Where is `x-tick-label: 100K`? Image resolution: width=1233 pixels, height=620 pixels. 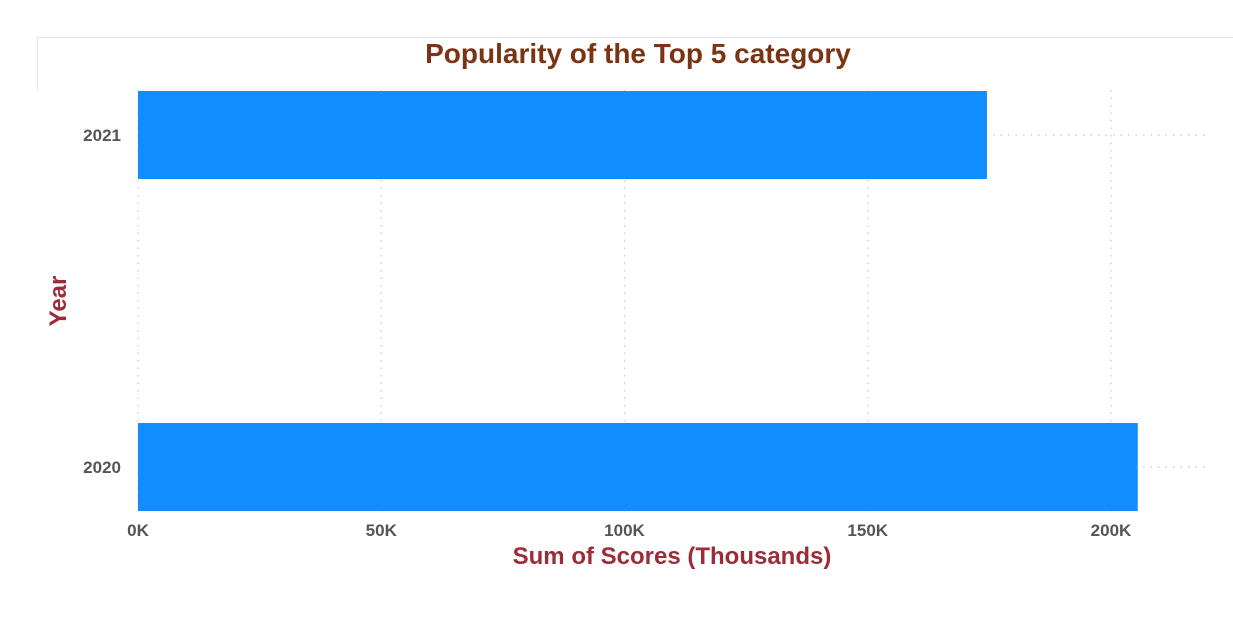 x-tick-label: 100K is located at coordinates (624, 530).